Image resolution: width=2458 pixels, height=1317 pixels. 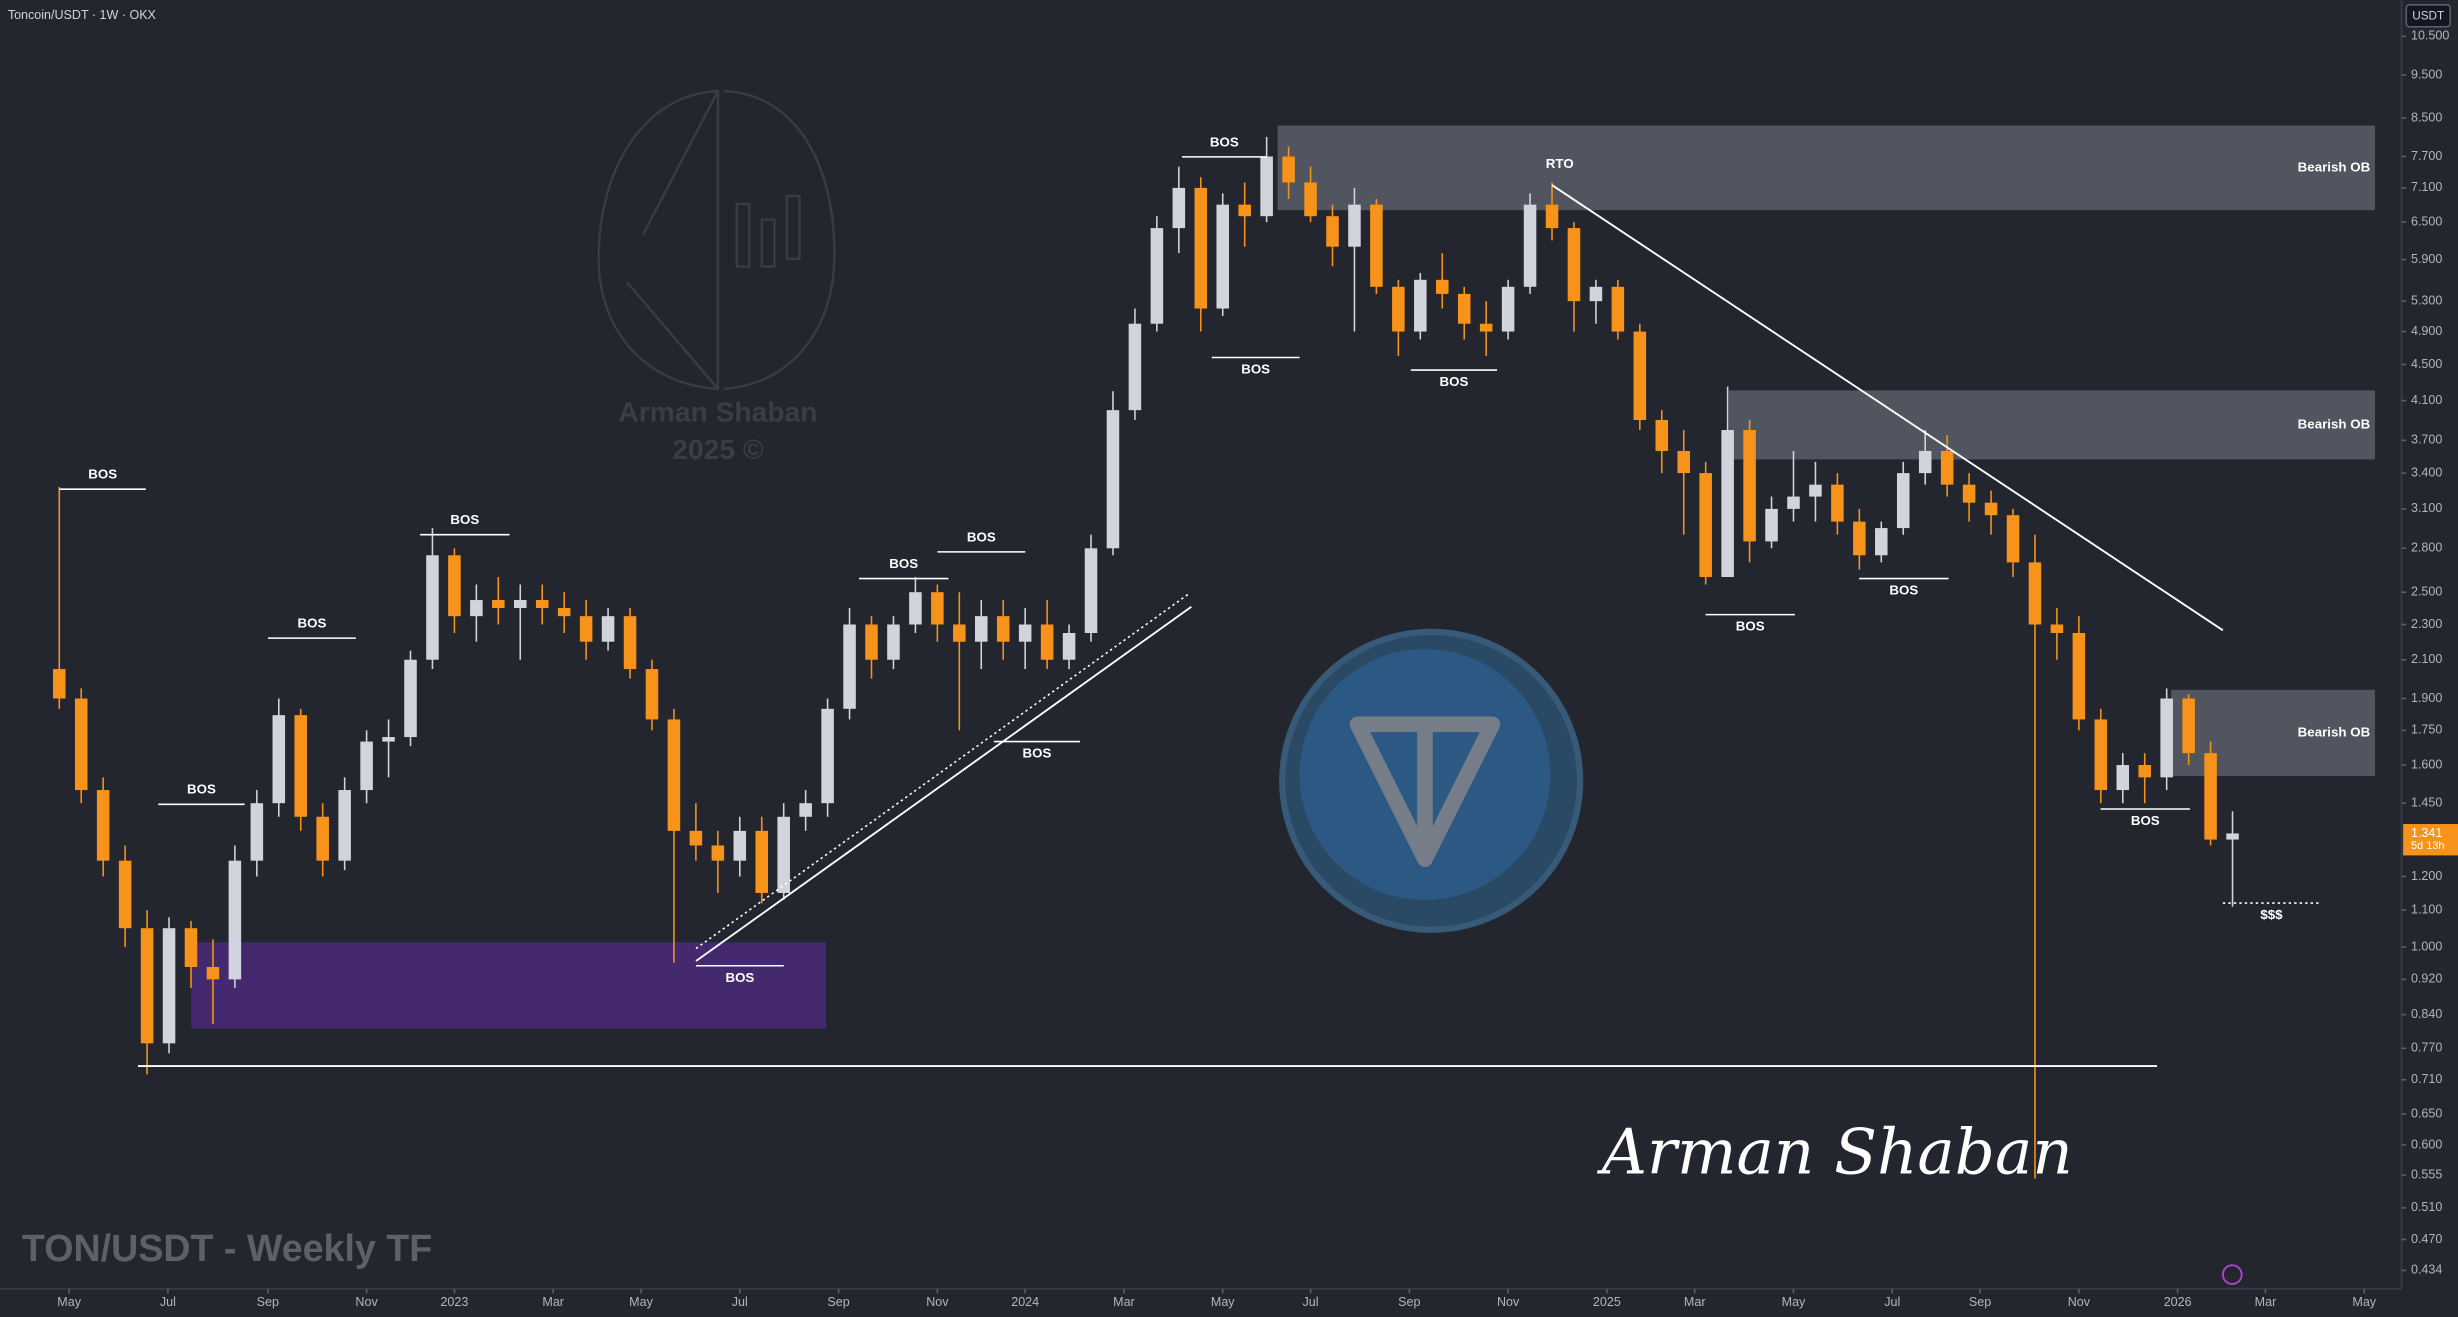 What do you see at coordinates (2271, 914) in the screenshot?
I see `liquidity-label: $$$` at bounding box center [2271, 914].